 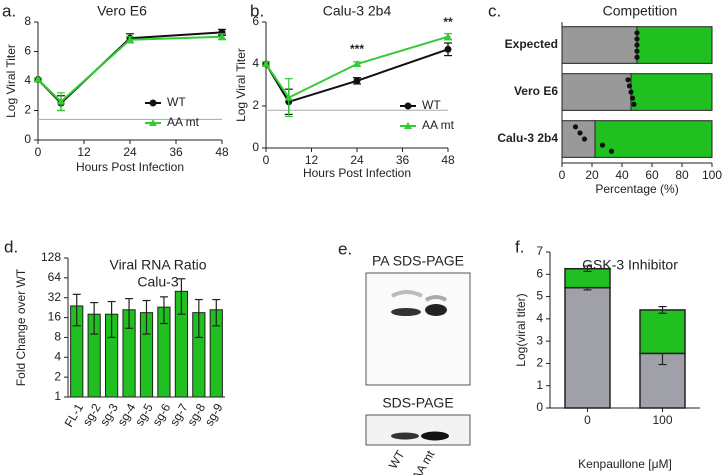 I want to click on blot-title: PA SDS-PAGE, so click(x=418, y=261).